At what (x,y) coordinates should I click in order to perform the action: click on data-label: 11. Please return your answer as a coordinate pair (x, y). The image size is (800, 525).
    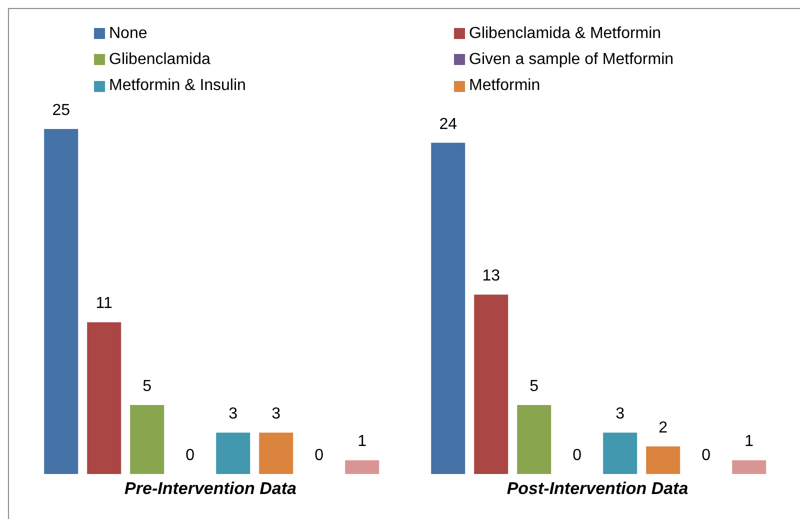
    Looking at the image, I should click on (104, 303).